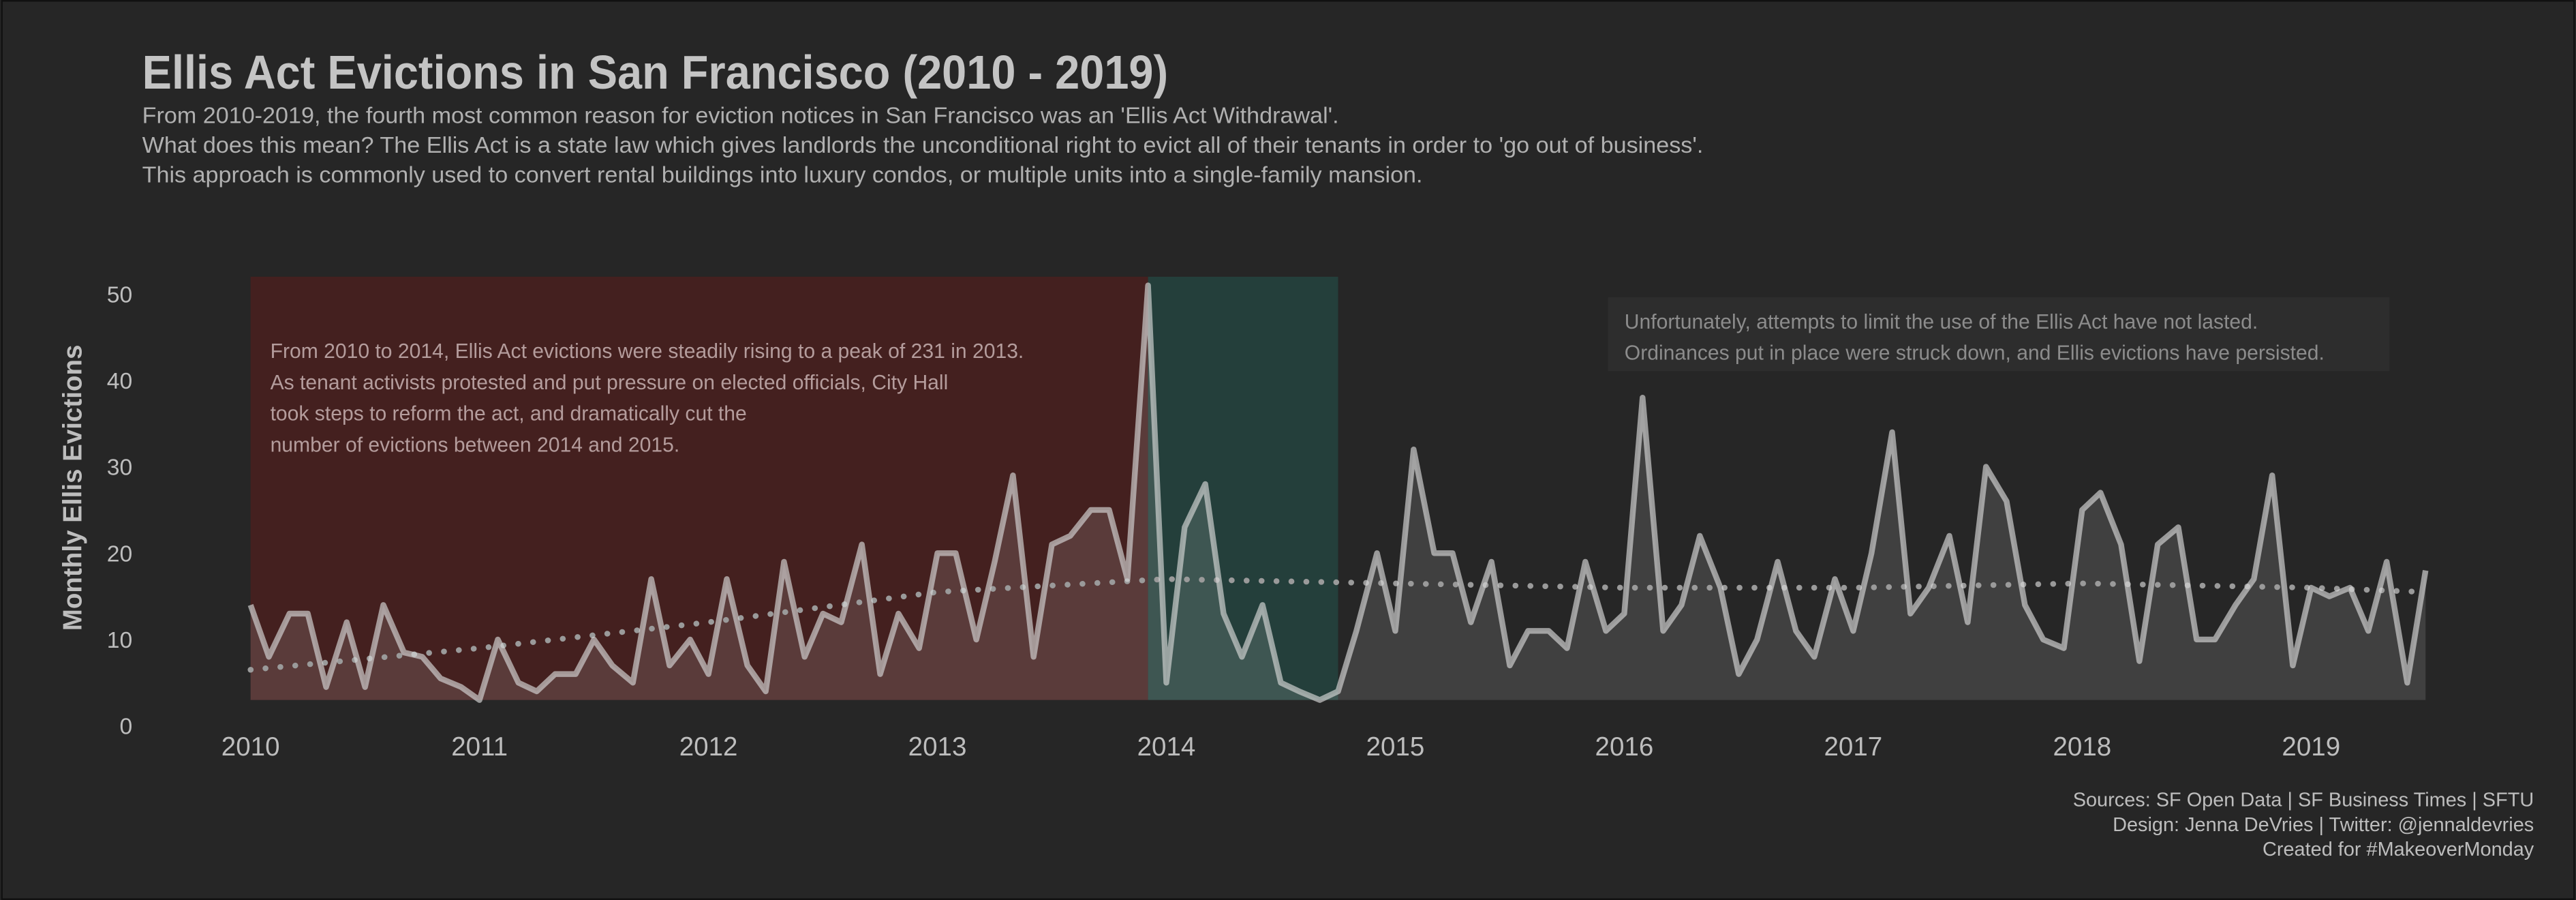 This screenshot has width=2576, height=900. Describe the element at coordinates (2398, 849) in the screenshot. I see `source: Created for #MakeoverMonday` at that location.